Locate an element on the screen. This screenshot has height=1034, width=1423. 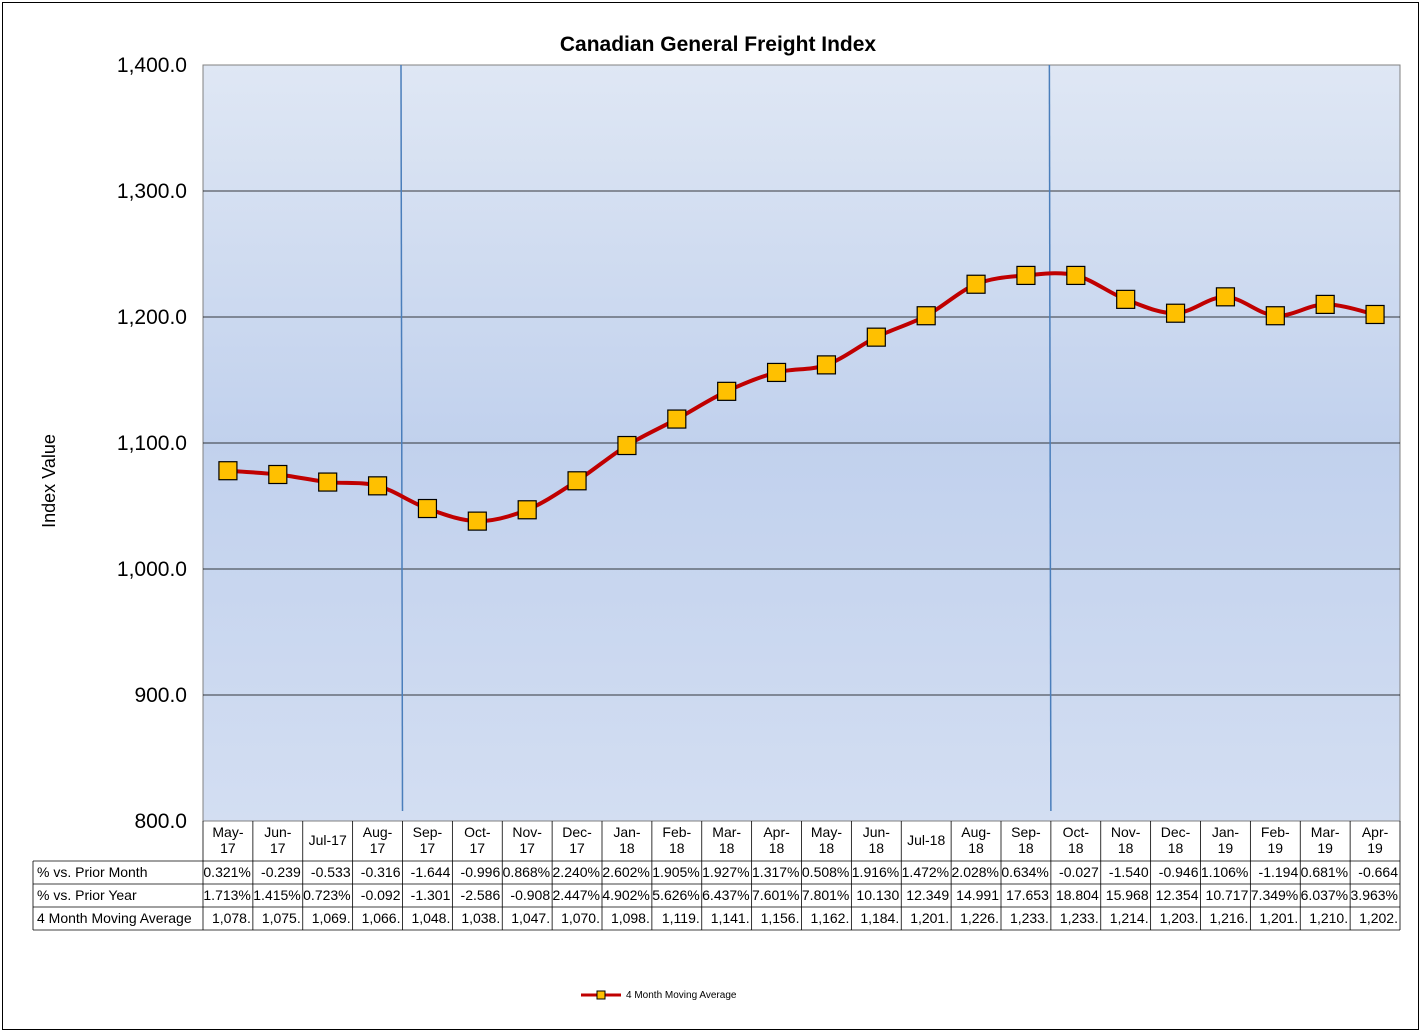
table-cell: 1,184. is located at coordinates (879, 918).